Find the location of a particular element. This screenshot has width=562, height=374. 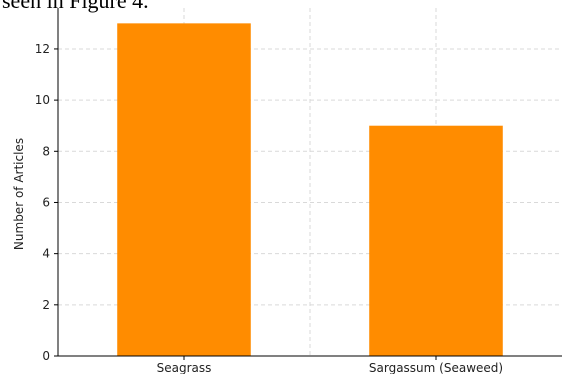

y-tick-label: 12 is located at coordinates (42, 49).